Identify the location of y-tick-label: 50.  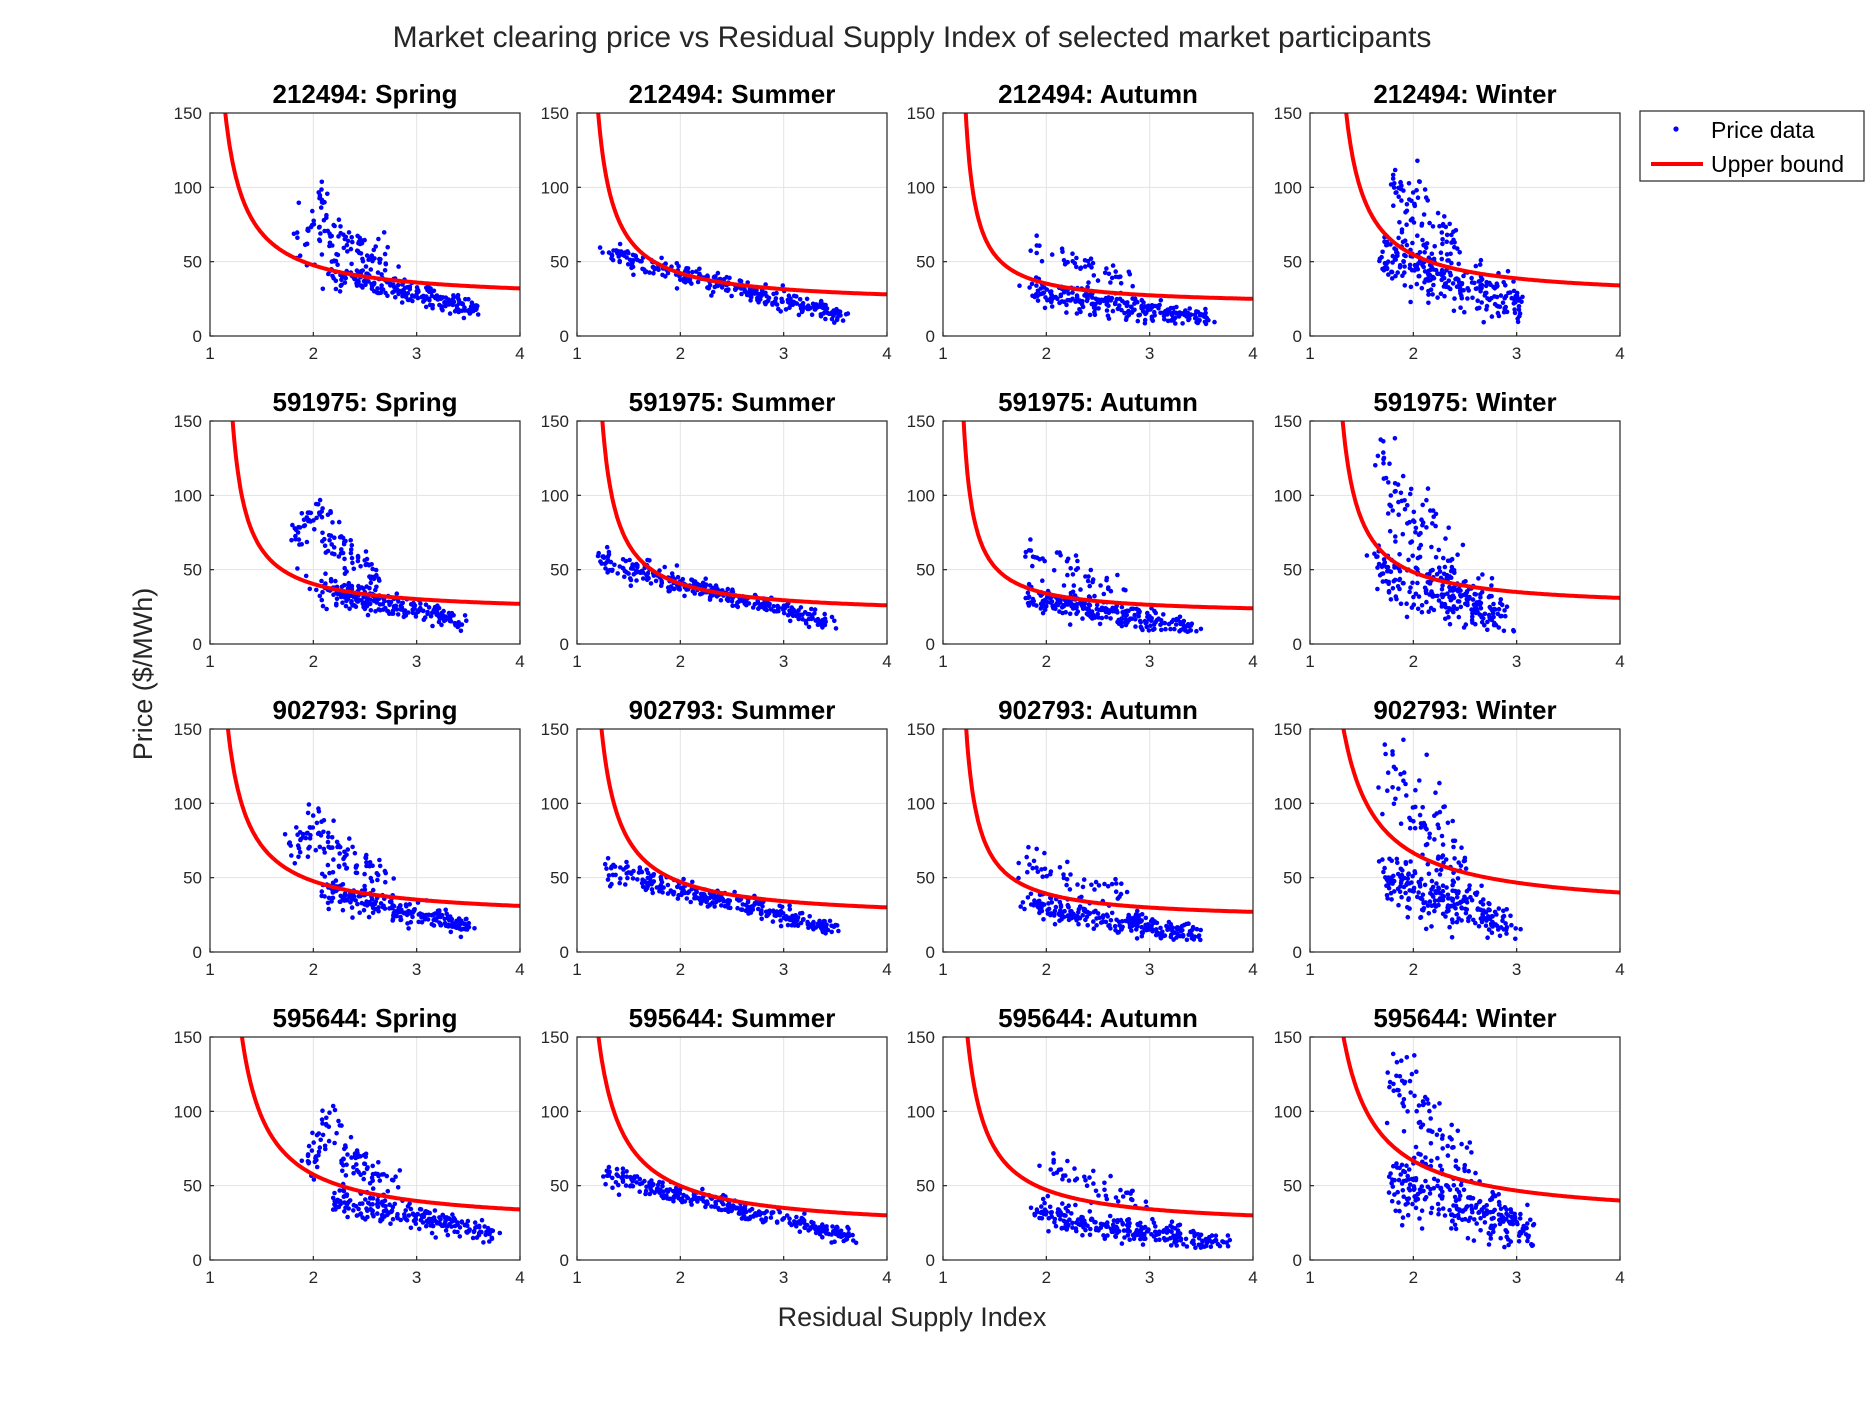
(192, 262).